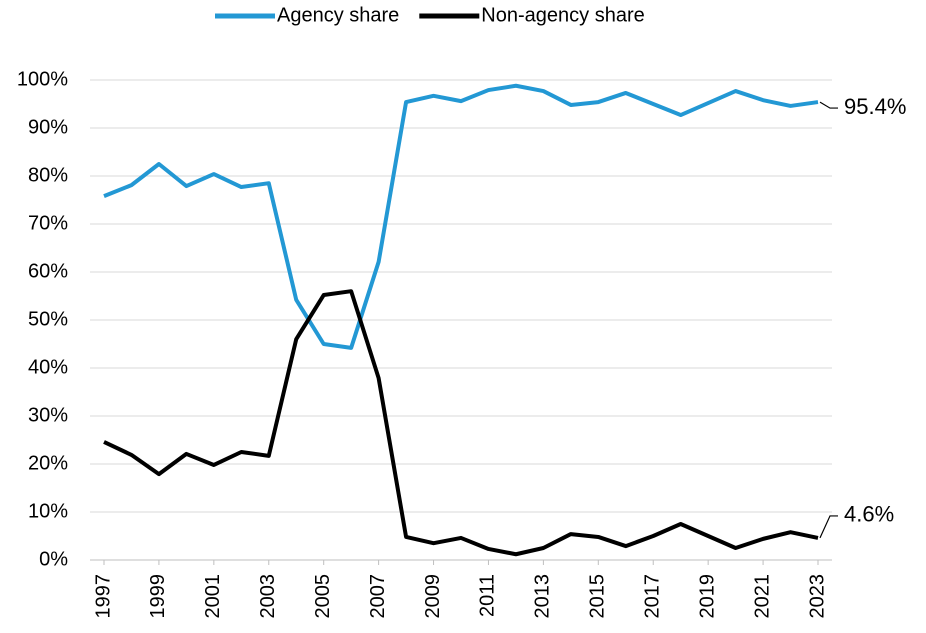  I want to click on x-tick-label: 2019, so click(707, 596).